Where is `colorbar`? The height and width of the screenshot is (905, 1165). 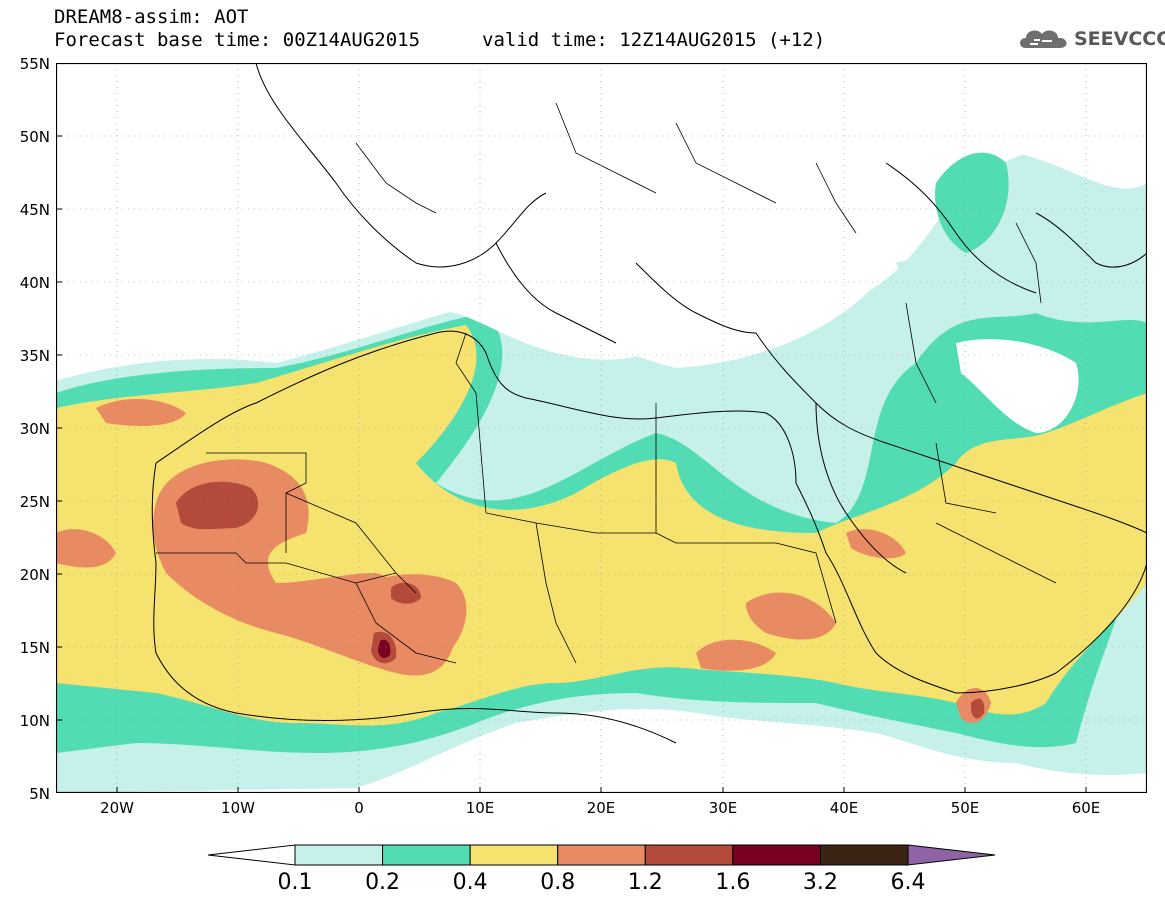 colorbar is located at coordinates (601, 855).